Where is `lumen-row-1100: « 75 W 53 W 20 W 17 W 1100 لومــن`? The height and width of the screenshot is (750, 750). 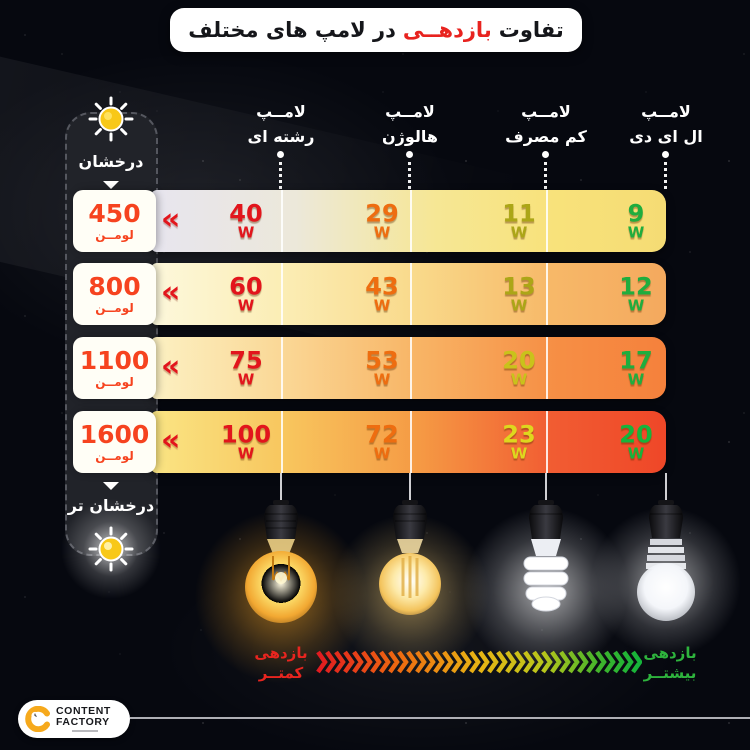 lumen-row-1100: « 75 W 53 W 20 W 17 W 1100 لومــن is located at coordinates (369, 368).